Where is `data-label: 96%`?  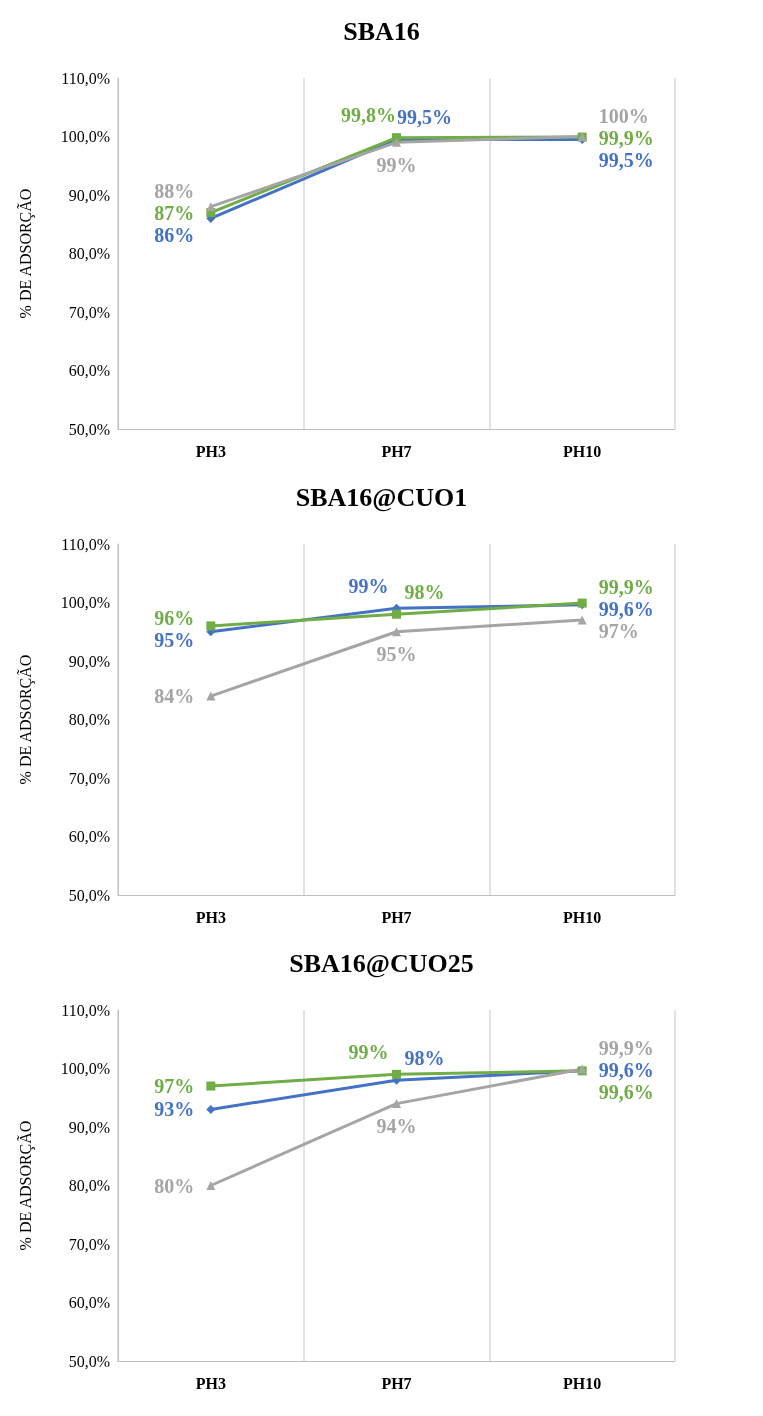 data-label: 96% is located at coordinates (174, 617).